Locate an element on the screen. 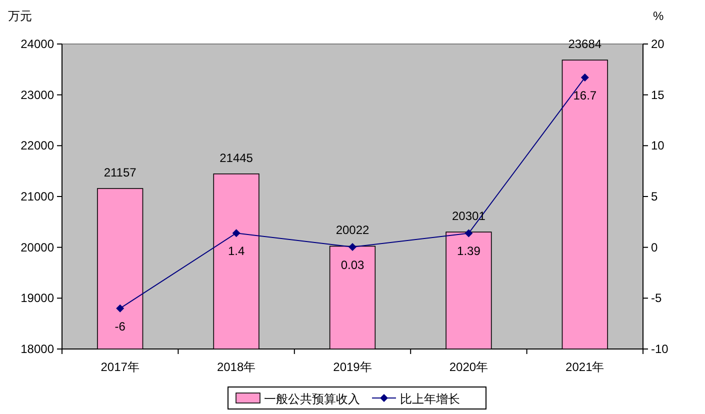 The width and height of the screenshot is (705, 414). y2-axis-title: % is located at coordinates (658, 16).